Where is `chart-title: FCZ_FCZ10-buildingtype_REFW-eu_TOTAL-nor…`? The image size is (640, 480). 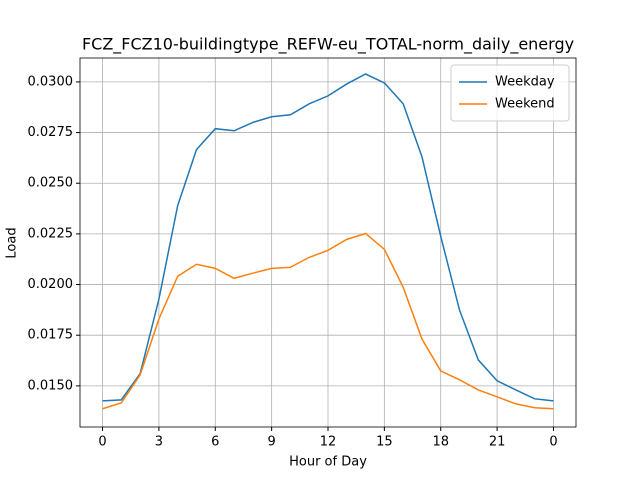 chart-title: FCZ_FCZ10-buildingtype_REFW-eu_TOTAL-nor… is located at coordinates (328, 45).